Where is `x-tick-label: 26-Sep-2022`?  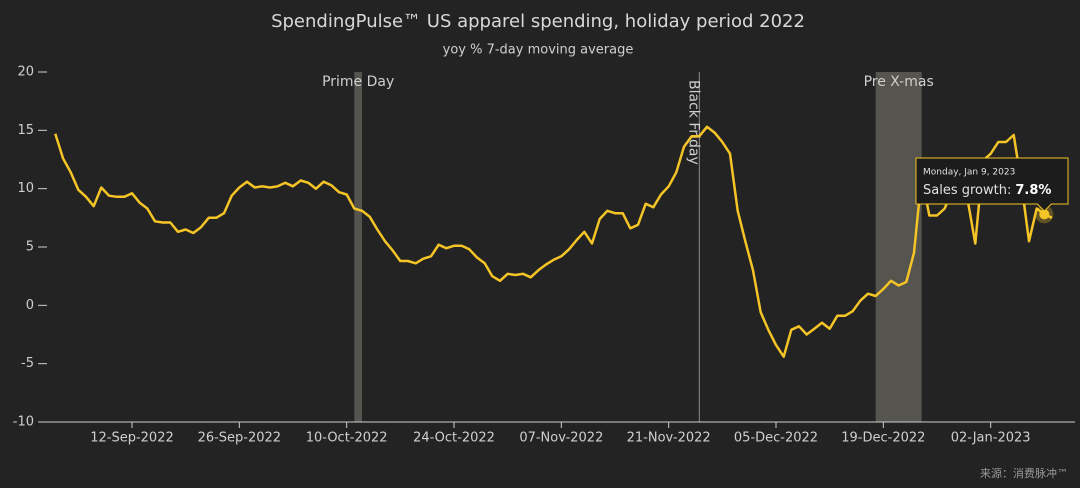
x-tick-label: 26-Sep-2022 is located at coordinates (240, 438).